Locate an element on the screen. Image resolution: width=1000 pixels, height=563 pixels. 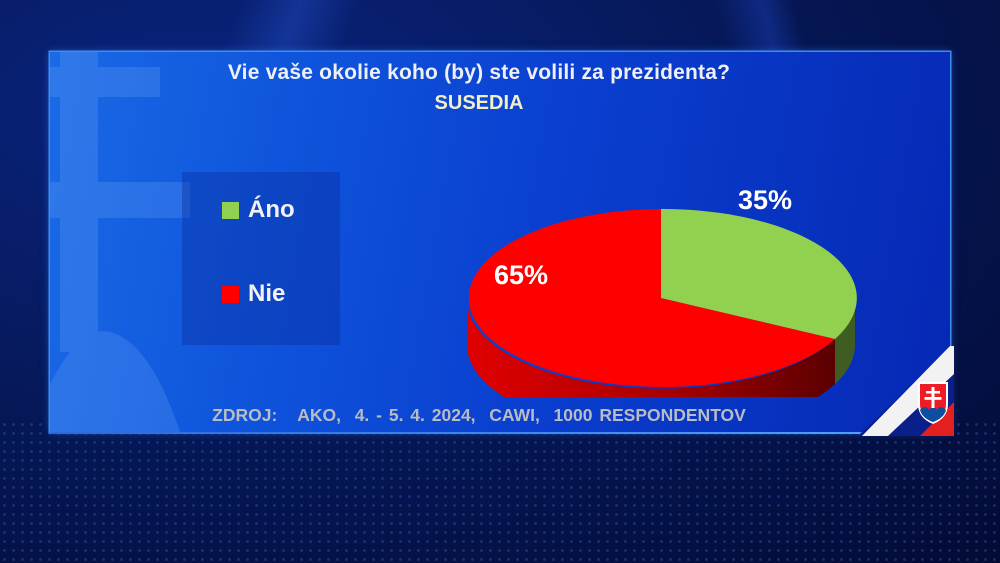
chart-subtitle: SUSEDIA is located at coordinates (479, 103).